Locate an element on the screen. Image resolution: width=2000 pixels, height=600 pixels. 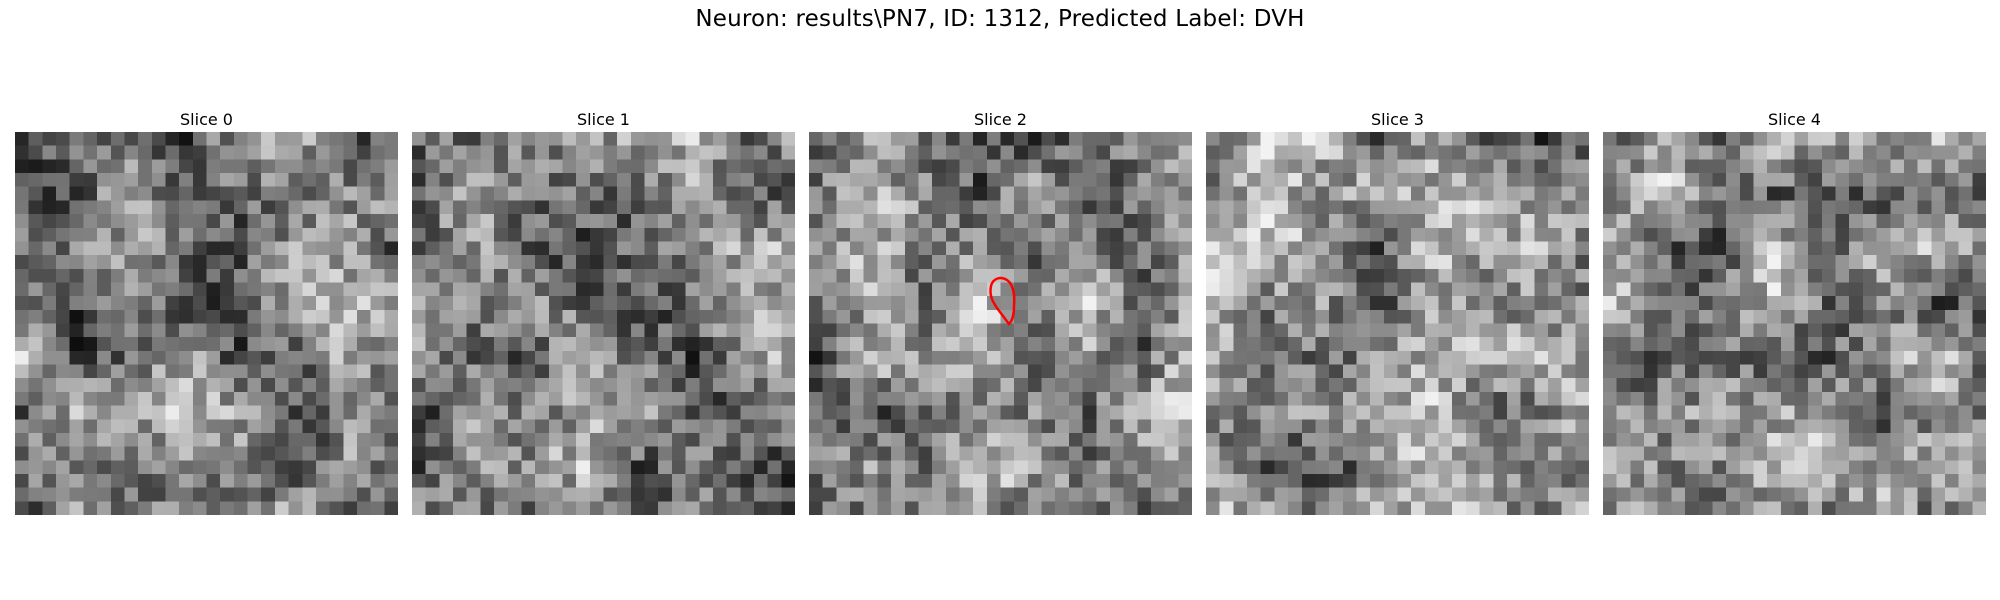
slice-panel-3: Slice 3 is located at coordinates (1397, 312).